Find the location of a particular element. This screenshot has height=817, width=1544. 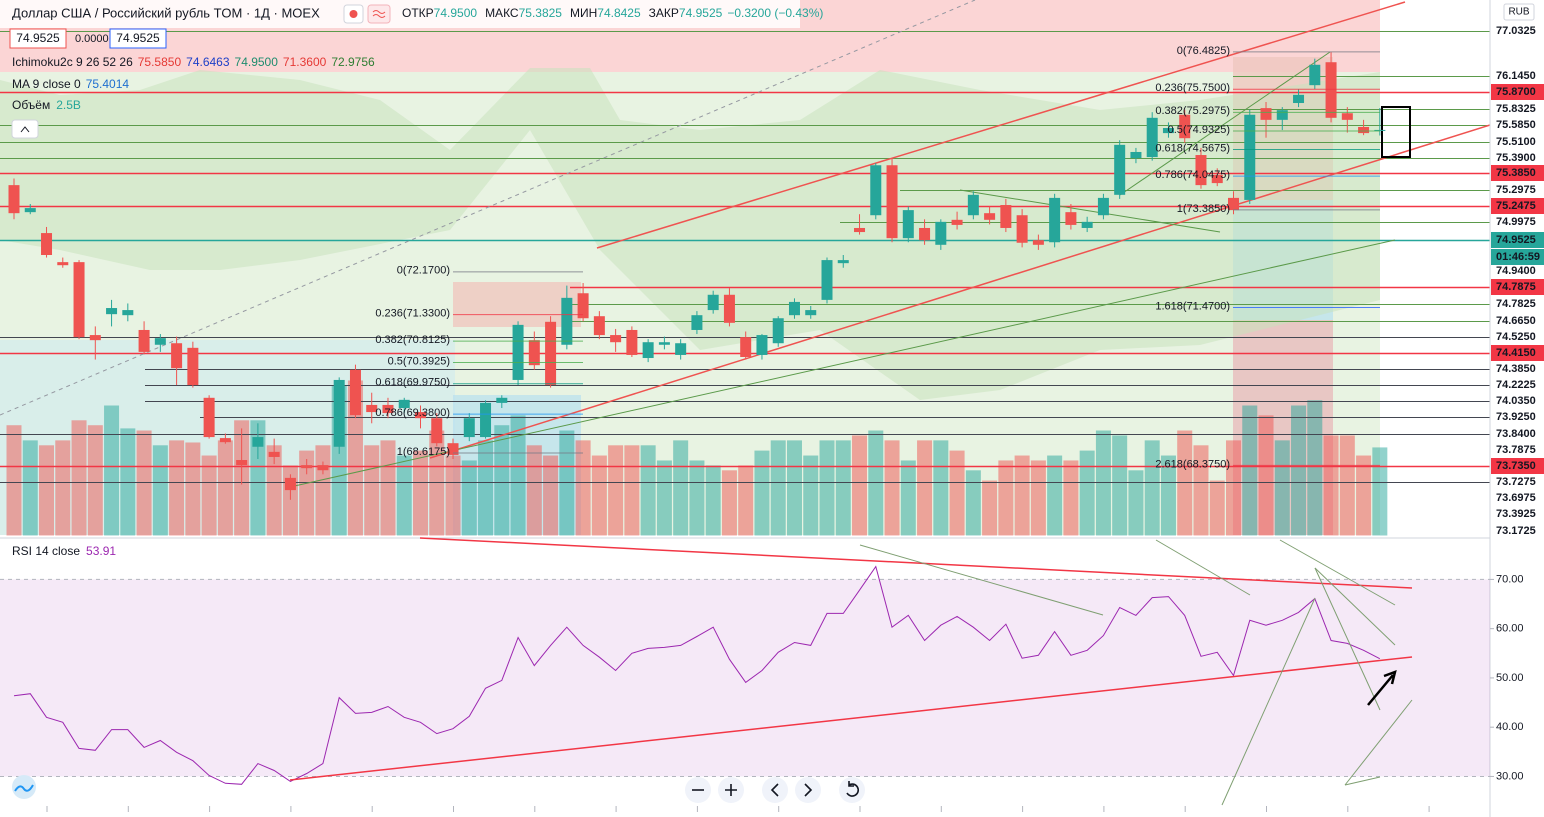

spread: 0.0000 is located at coordinates (92, 39).